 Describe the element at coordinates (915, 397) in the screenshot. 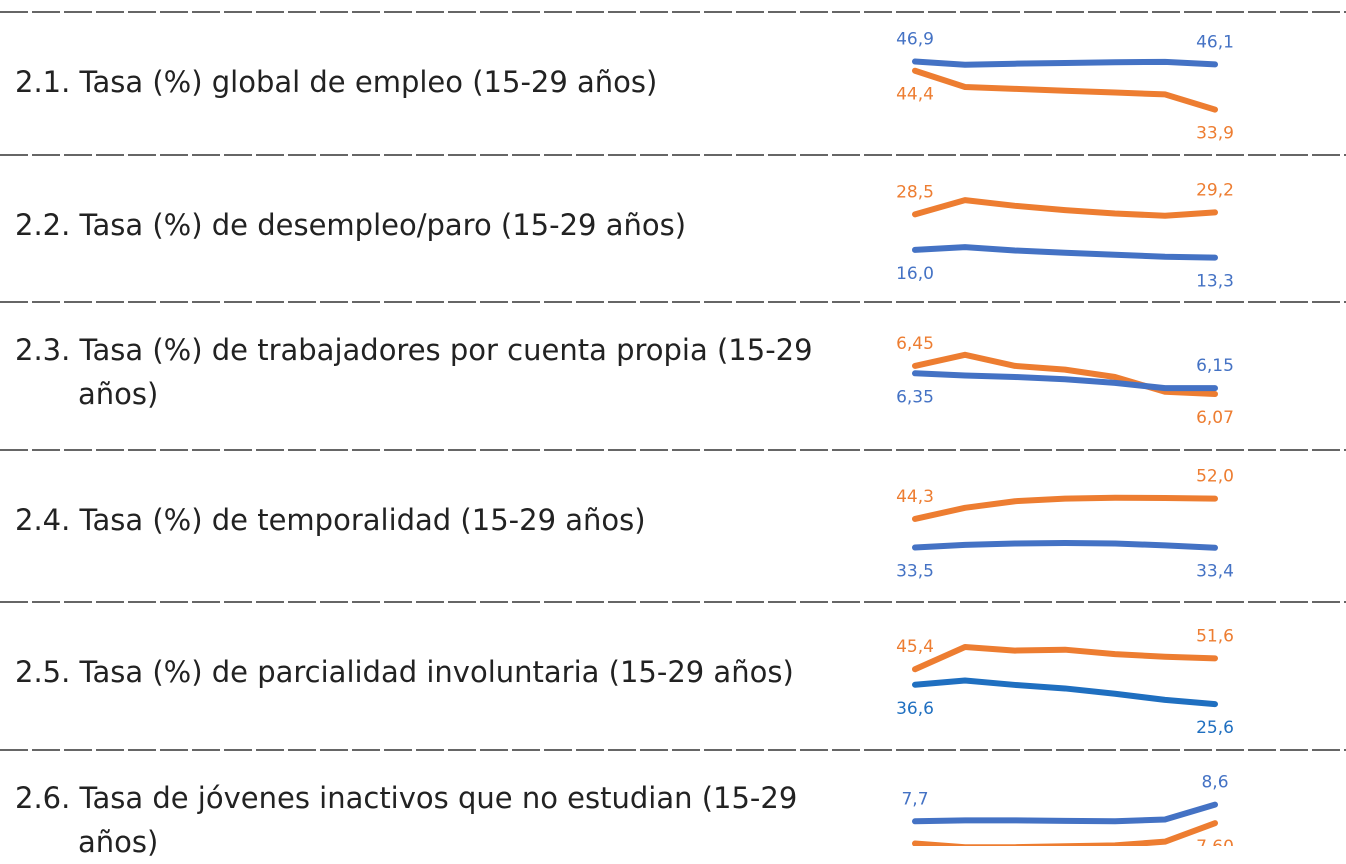

I see `value-label: 6,35` at that location.